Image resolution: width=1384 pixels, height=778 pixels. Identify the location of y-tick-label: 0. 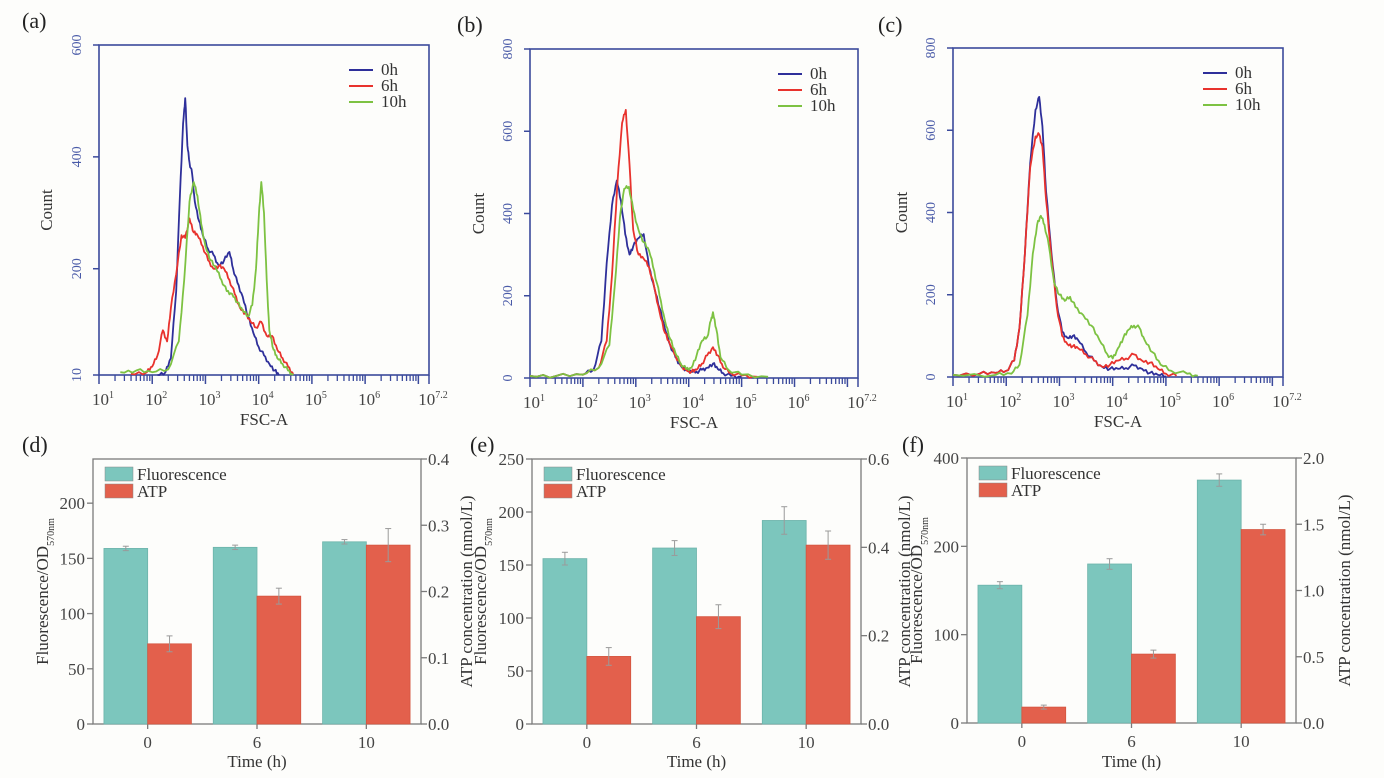
(931, 377).